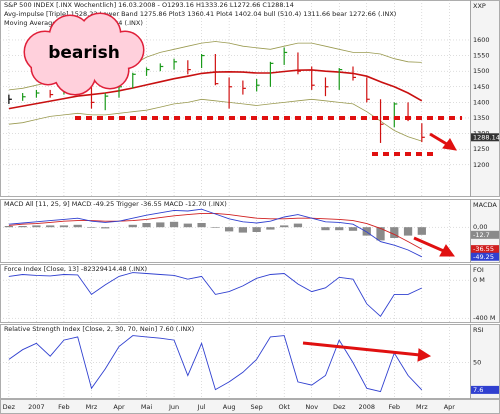 The image size is (500, 414). What do you see at coordinates (481, 102) in the screenshot?
I see `y-tick-label: 1400` at bounding box center [481, 102].